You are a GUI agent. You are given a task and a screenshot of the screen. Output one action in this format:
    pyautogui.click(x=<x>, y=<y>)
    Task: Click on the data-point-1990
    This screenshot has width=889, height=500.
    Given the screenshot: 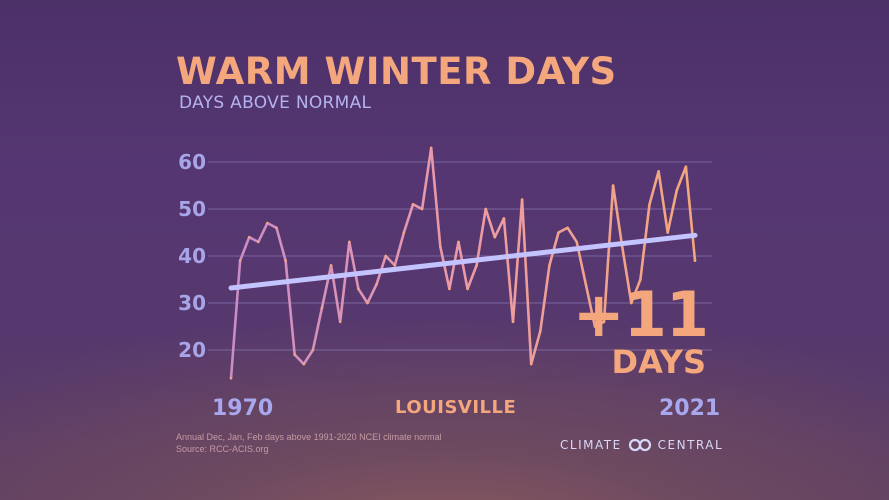 What is the action you would take?
    pyautogui.click(x=413, y=204)
    